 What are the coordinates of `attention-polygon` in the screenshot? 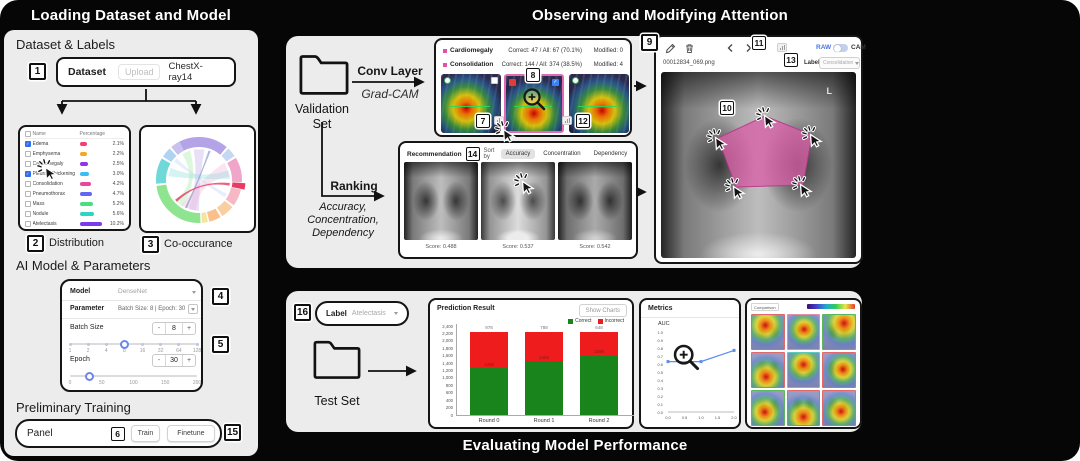 It's located at (758, 165).